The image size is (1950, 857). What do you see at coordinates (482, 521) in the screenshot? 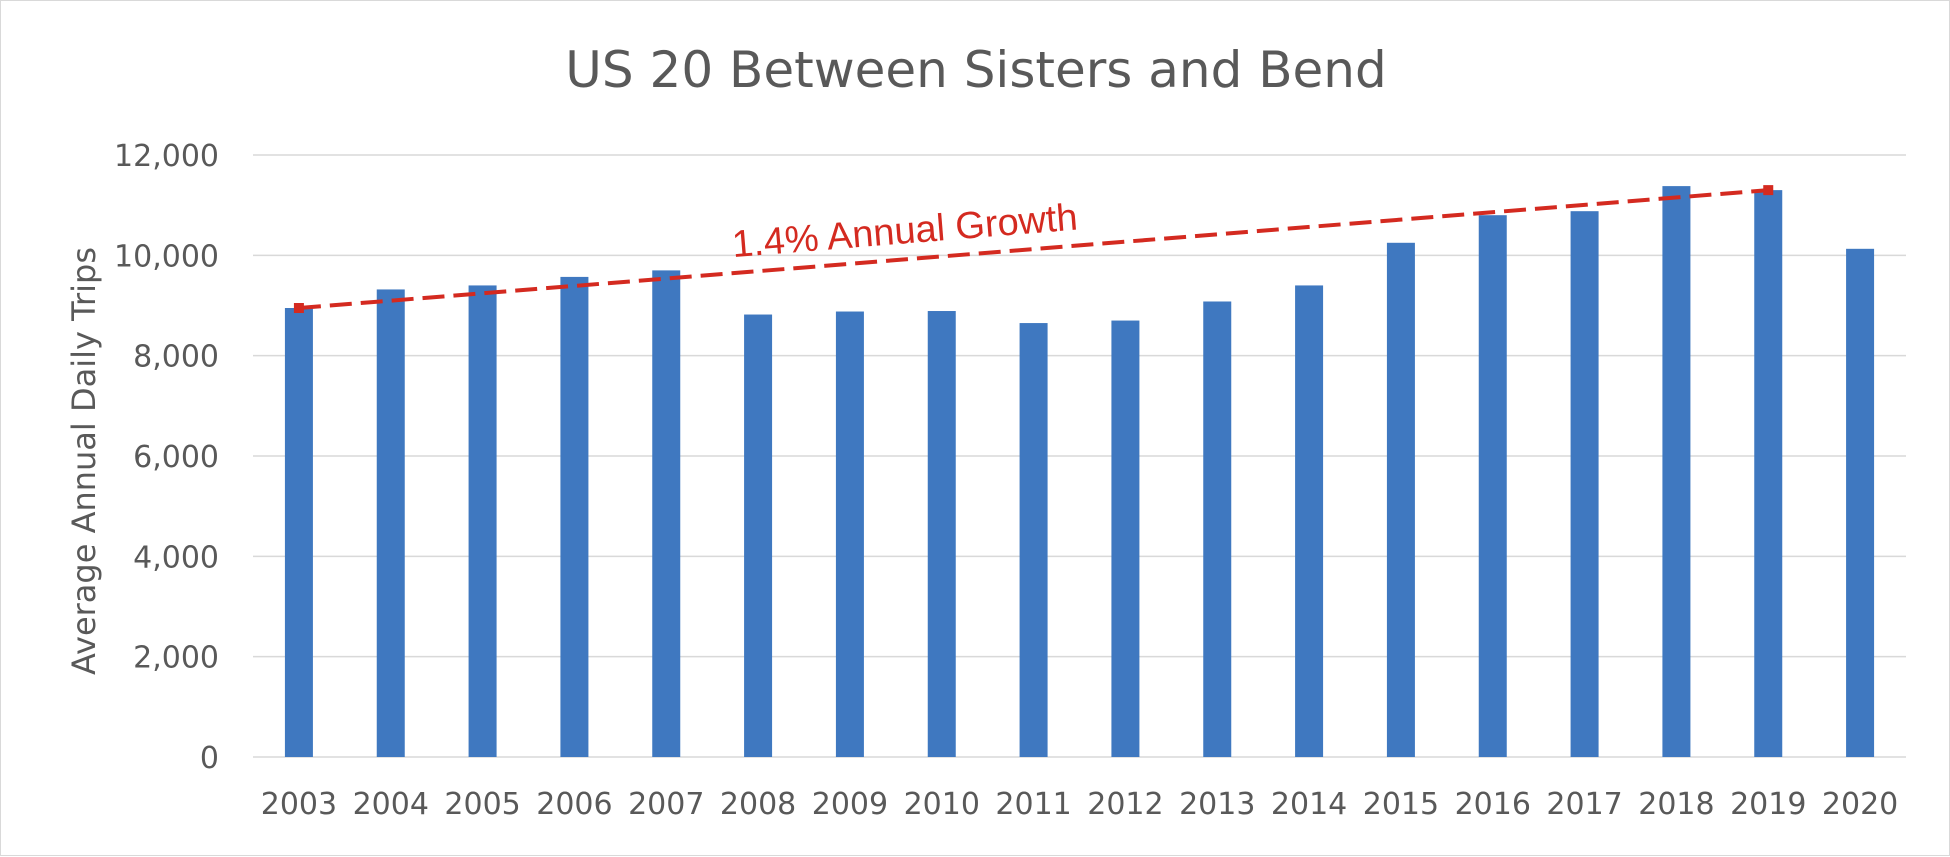
I see `bar-2005` at bounding box center [482, 521].